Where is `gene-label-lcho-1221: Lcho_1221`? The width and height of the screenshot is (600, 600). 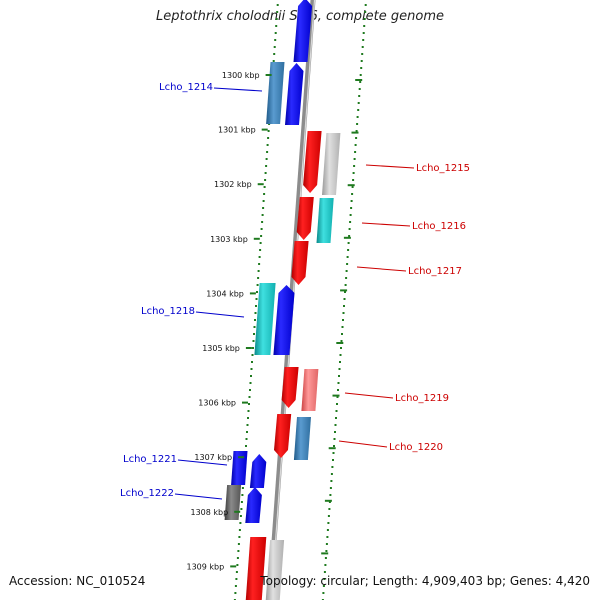
gene-label-lcho-1221: Lcho_1221 is located at coordinates (150, 459).